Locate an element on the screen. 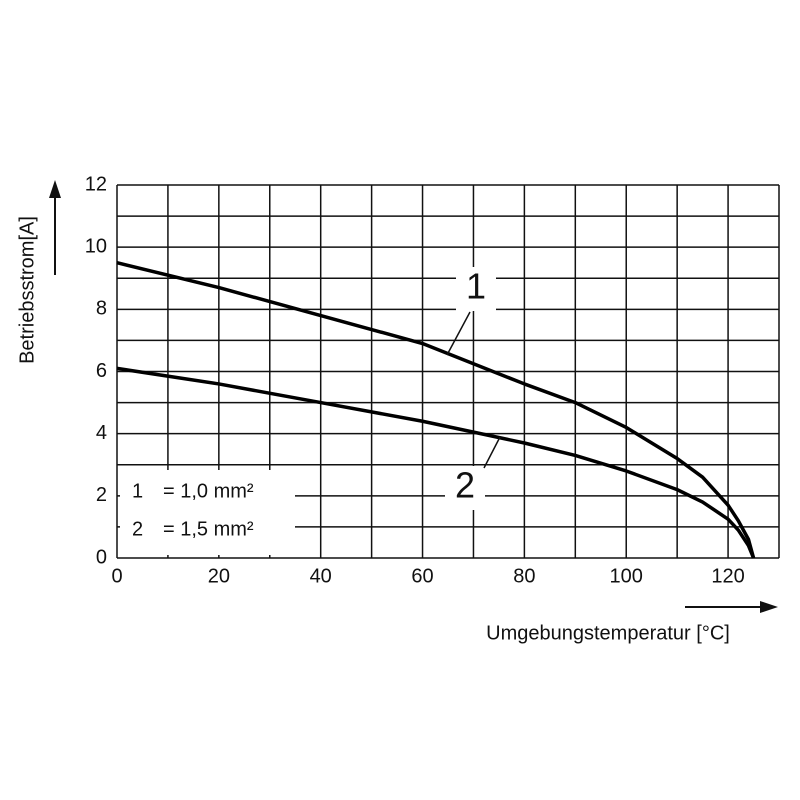 This screenshot has width=800, height=800. x-tick-label: 100 is located at coordinates (626, 576).